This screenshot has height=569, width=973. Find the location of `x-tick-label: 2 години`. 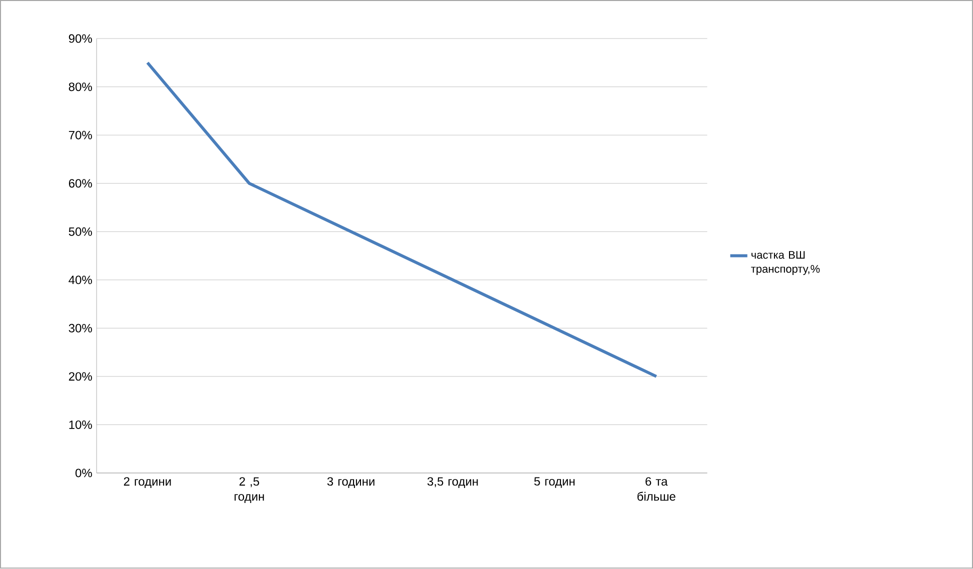

x-tick-label: 2 години is located at coordinates (147, 482).